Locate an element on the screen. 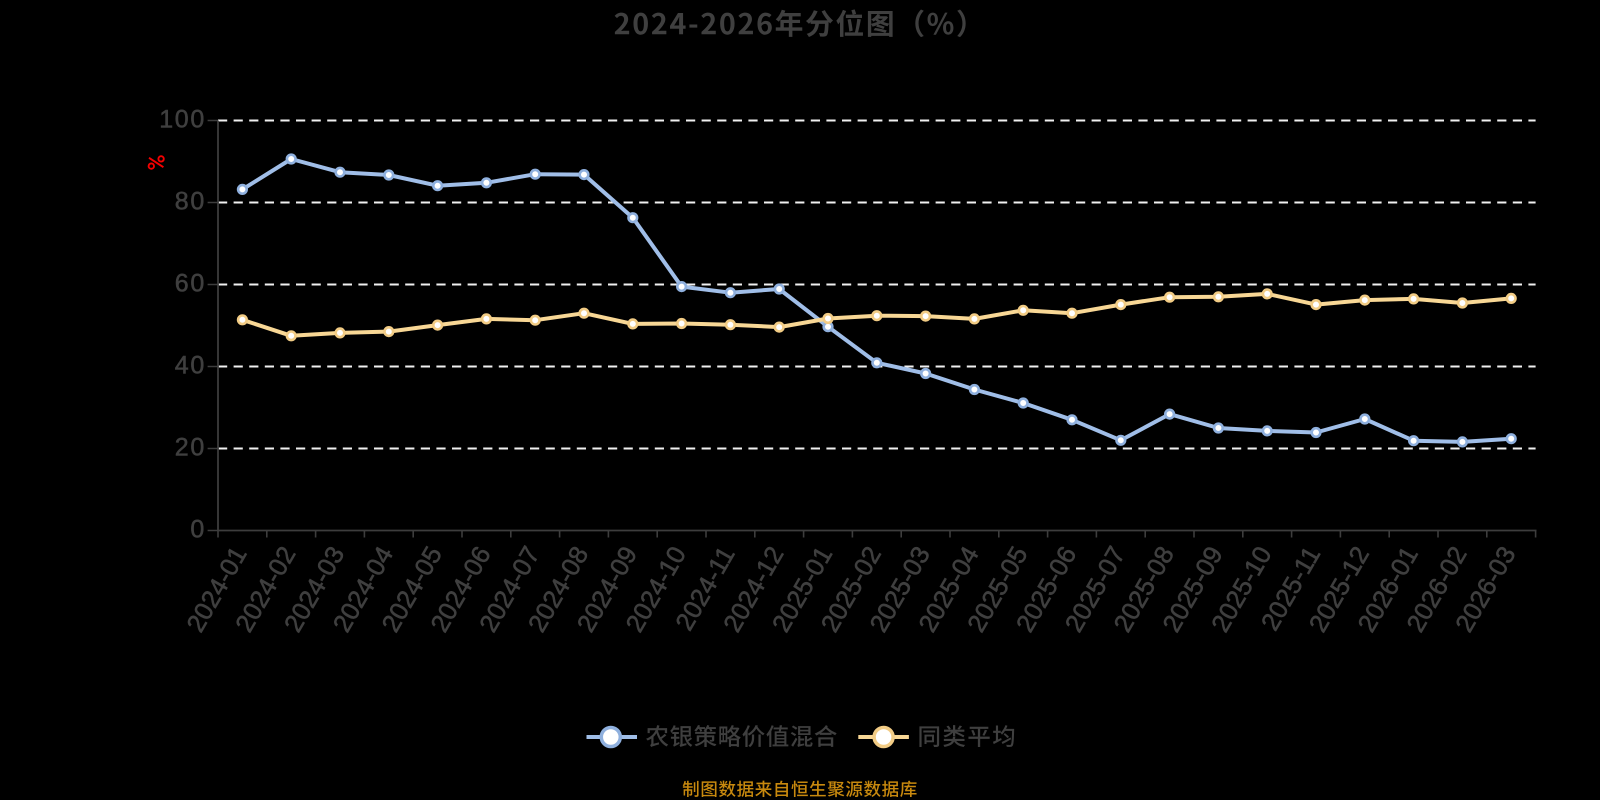 The width and height of the screenshot is (1600, 800). svg-text: 100 is located at coordinates (182, 120).